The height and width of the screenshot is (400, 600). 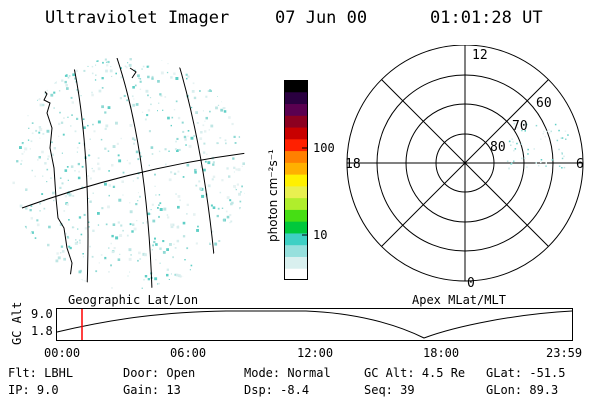 I want to click on colorbar-tick-100: 100, so click(x=324, y=148).